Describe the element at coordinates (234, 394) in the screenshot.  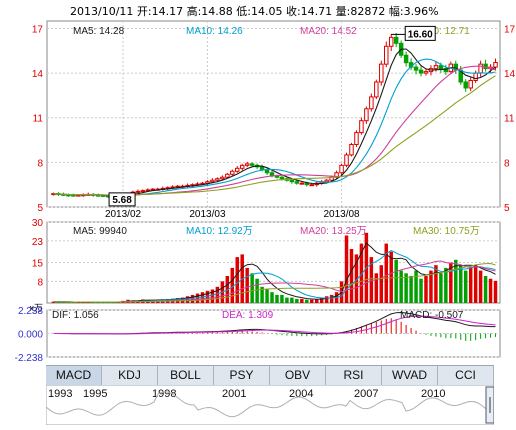
I see `range-year-label: 2001` at that location.